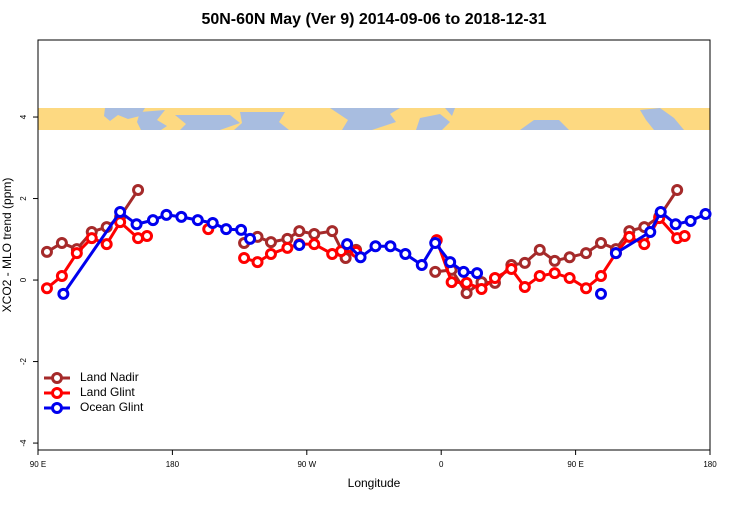 This screenshot has width=750, height=505. What do you see at coordinates (23, 279) in the screenshot?
I see `y-tick-label: 0` at bounding box center [23, 279].